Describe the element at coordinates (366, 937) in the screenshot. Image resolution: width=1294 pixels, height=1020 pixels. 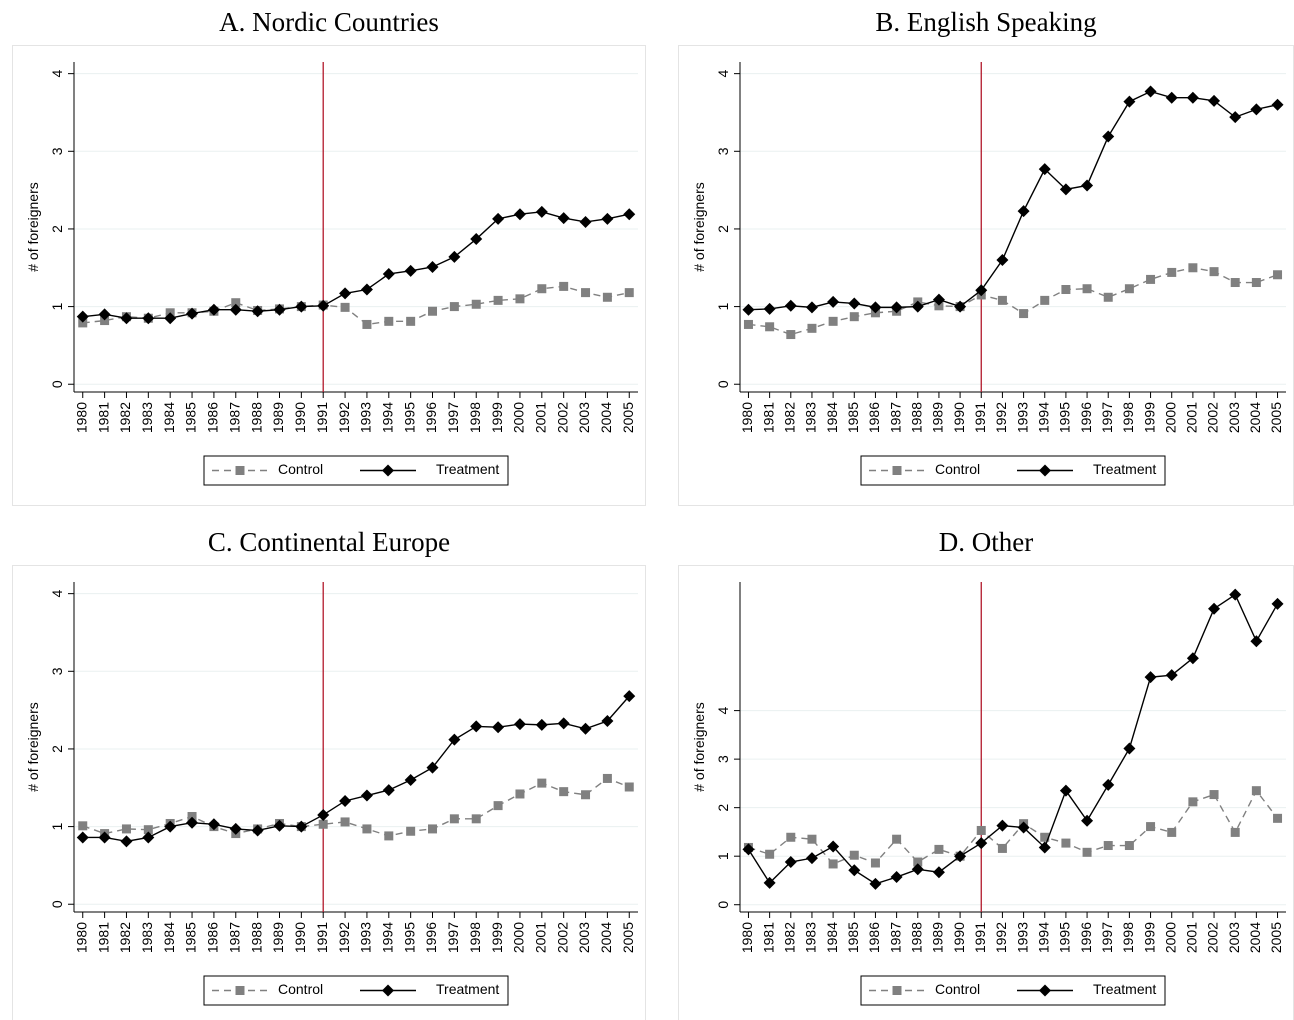
I see `x-tick-label: 1993` at that location.